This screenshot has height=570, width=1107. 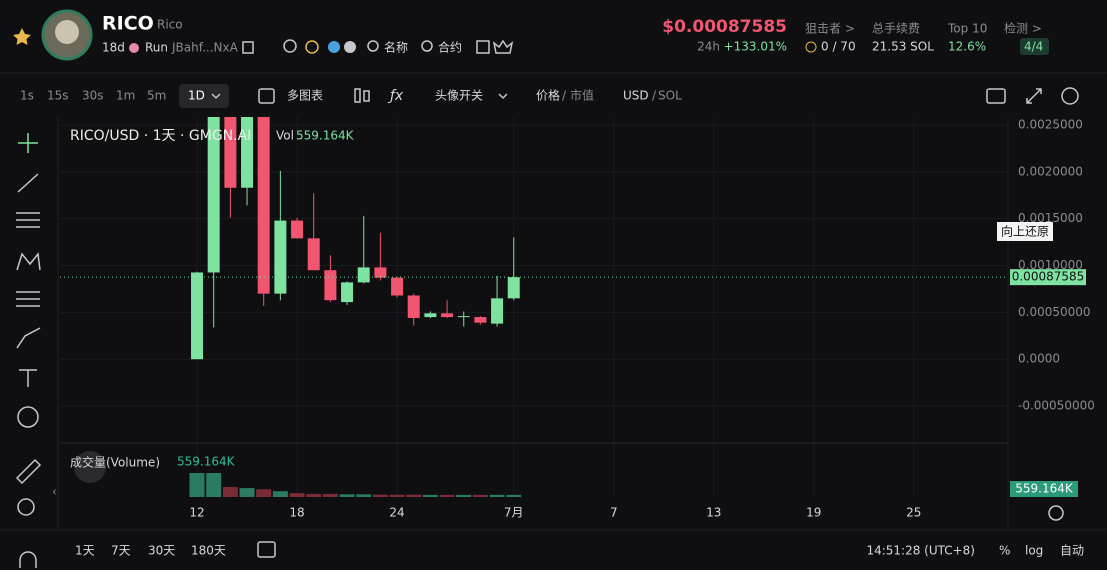 I want to click on crown-icon, so click(x=503, y=46).